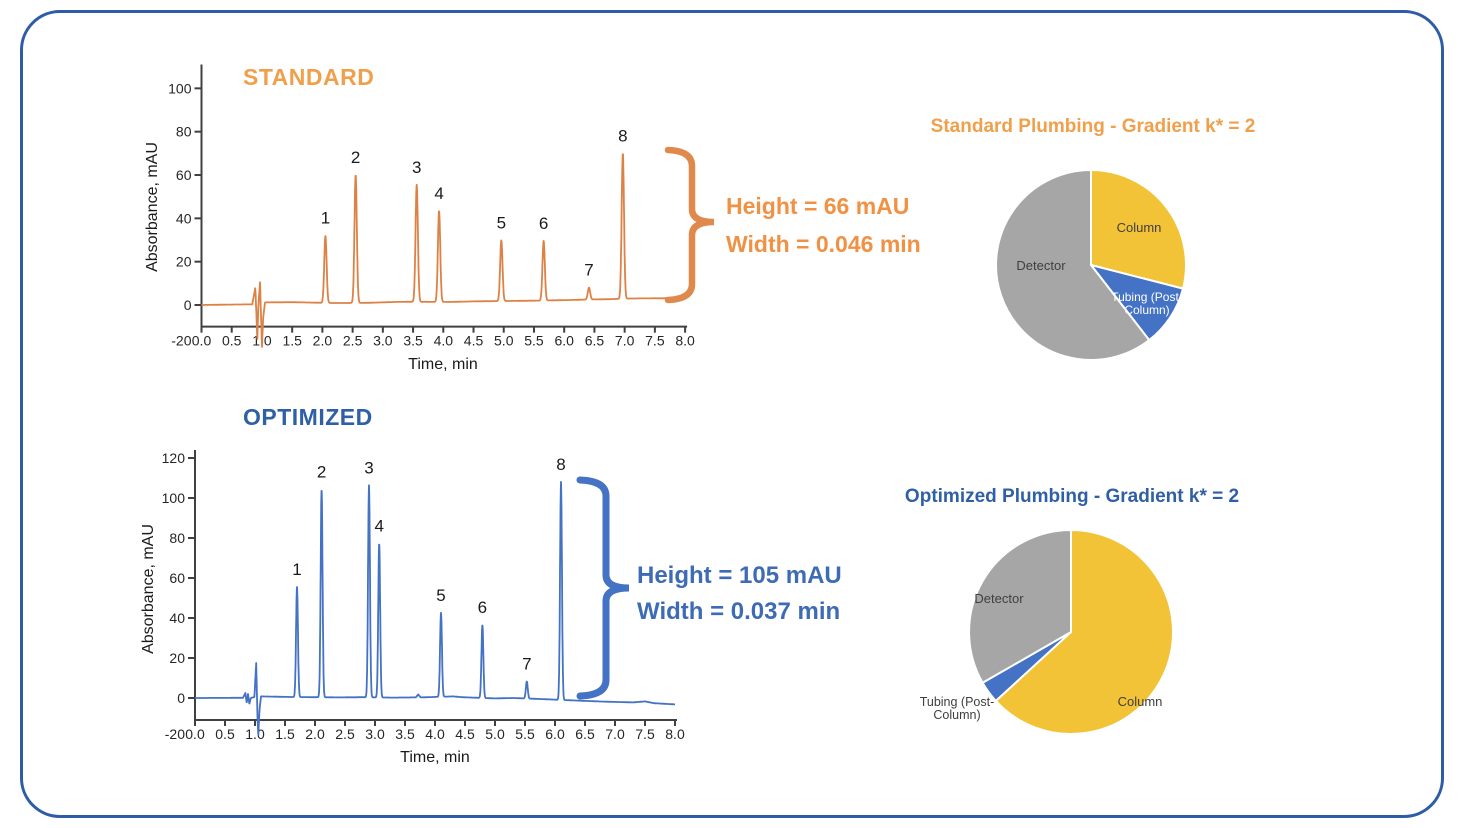  What do you see at coordinates (823, 244) in the screenshot?
I see `standard-annotation-width: Width = 0.046 min` at bounding box center [823, 244].